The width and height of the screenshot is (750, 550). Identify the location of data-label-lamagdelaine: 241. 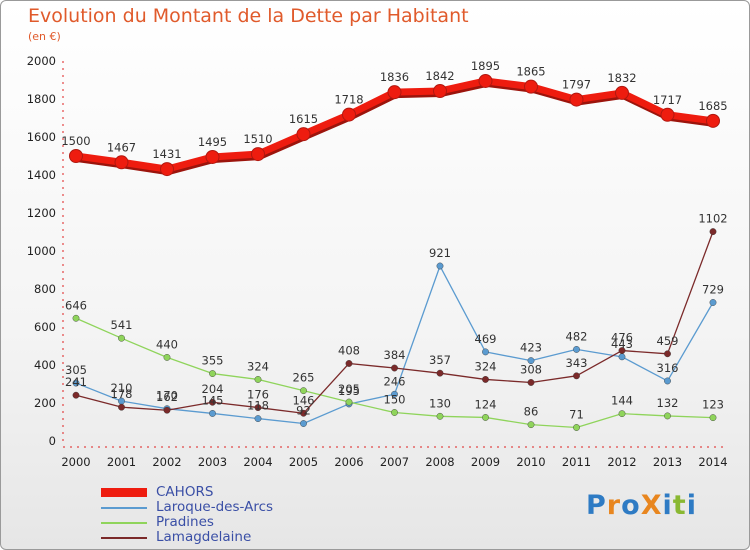
(76, 382).